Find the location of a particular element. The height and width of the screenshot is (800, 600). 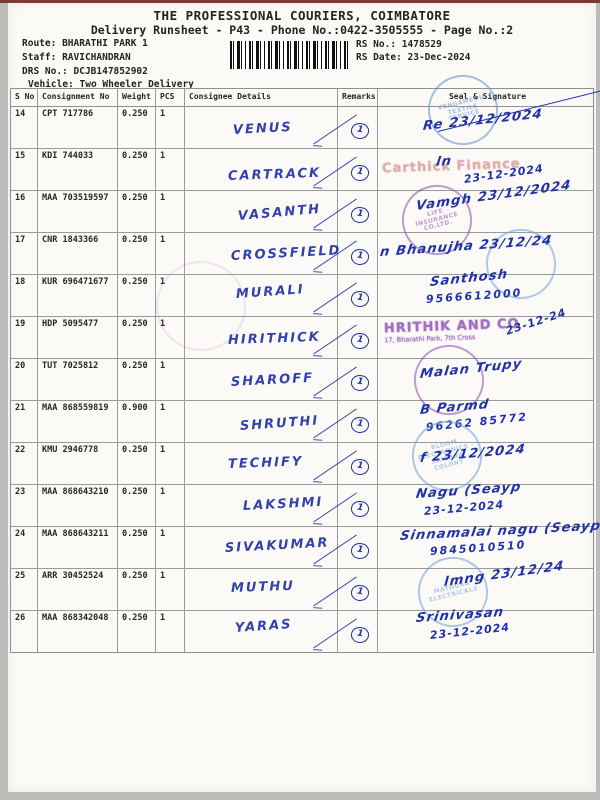

cell-sno: 22 is located at coordinates (24, 463).